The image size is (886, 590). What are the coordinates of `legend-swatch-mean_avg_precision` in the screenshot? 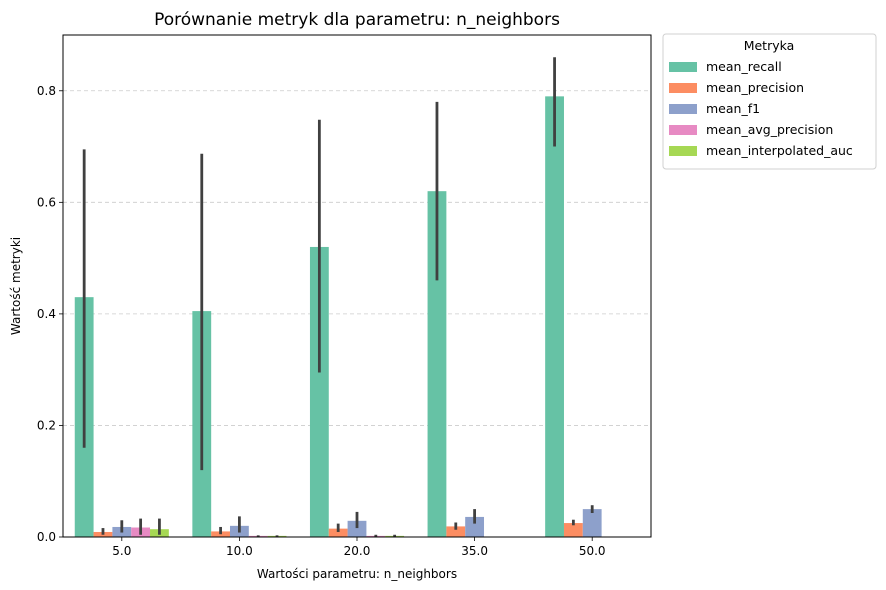 It's located at (683, 130).